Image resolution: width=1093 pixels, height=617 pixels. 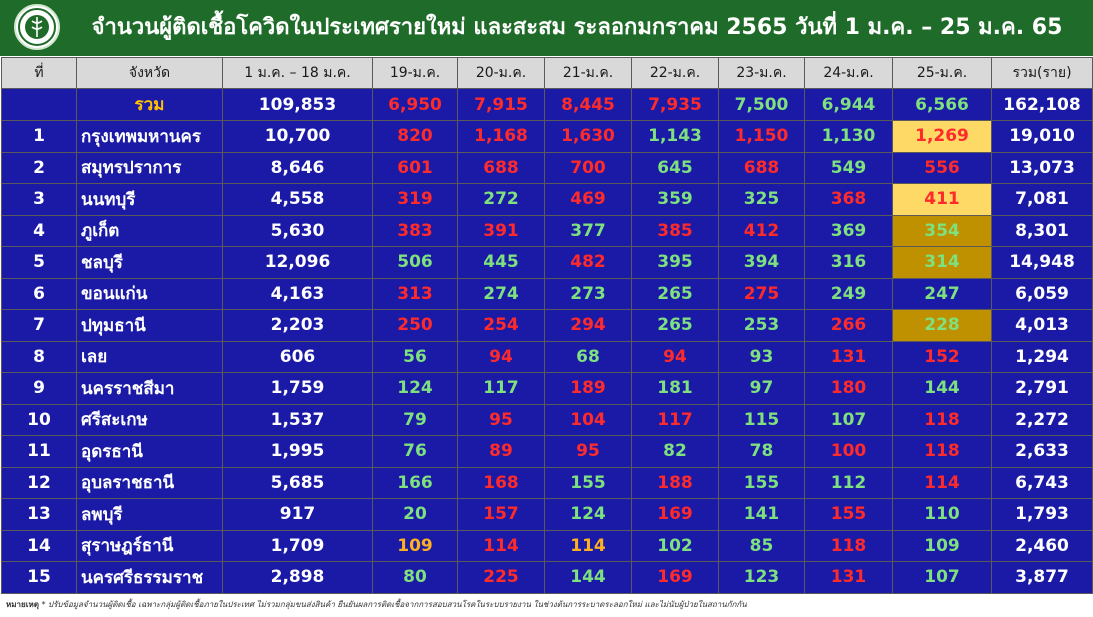 I want to click on case-count-cell: 556, so click(x=942, y=167).